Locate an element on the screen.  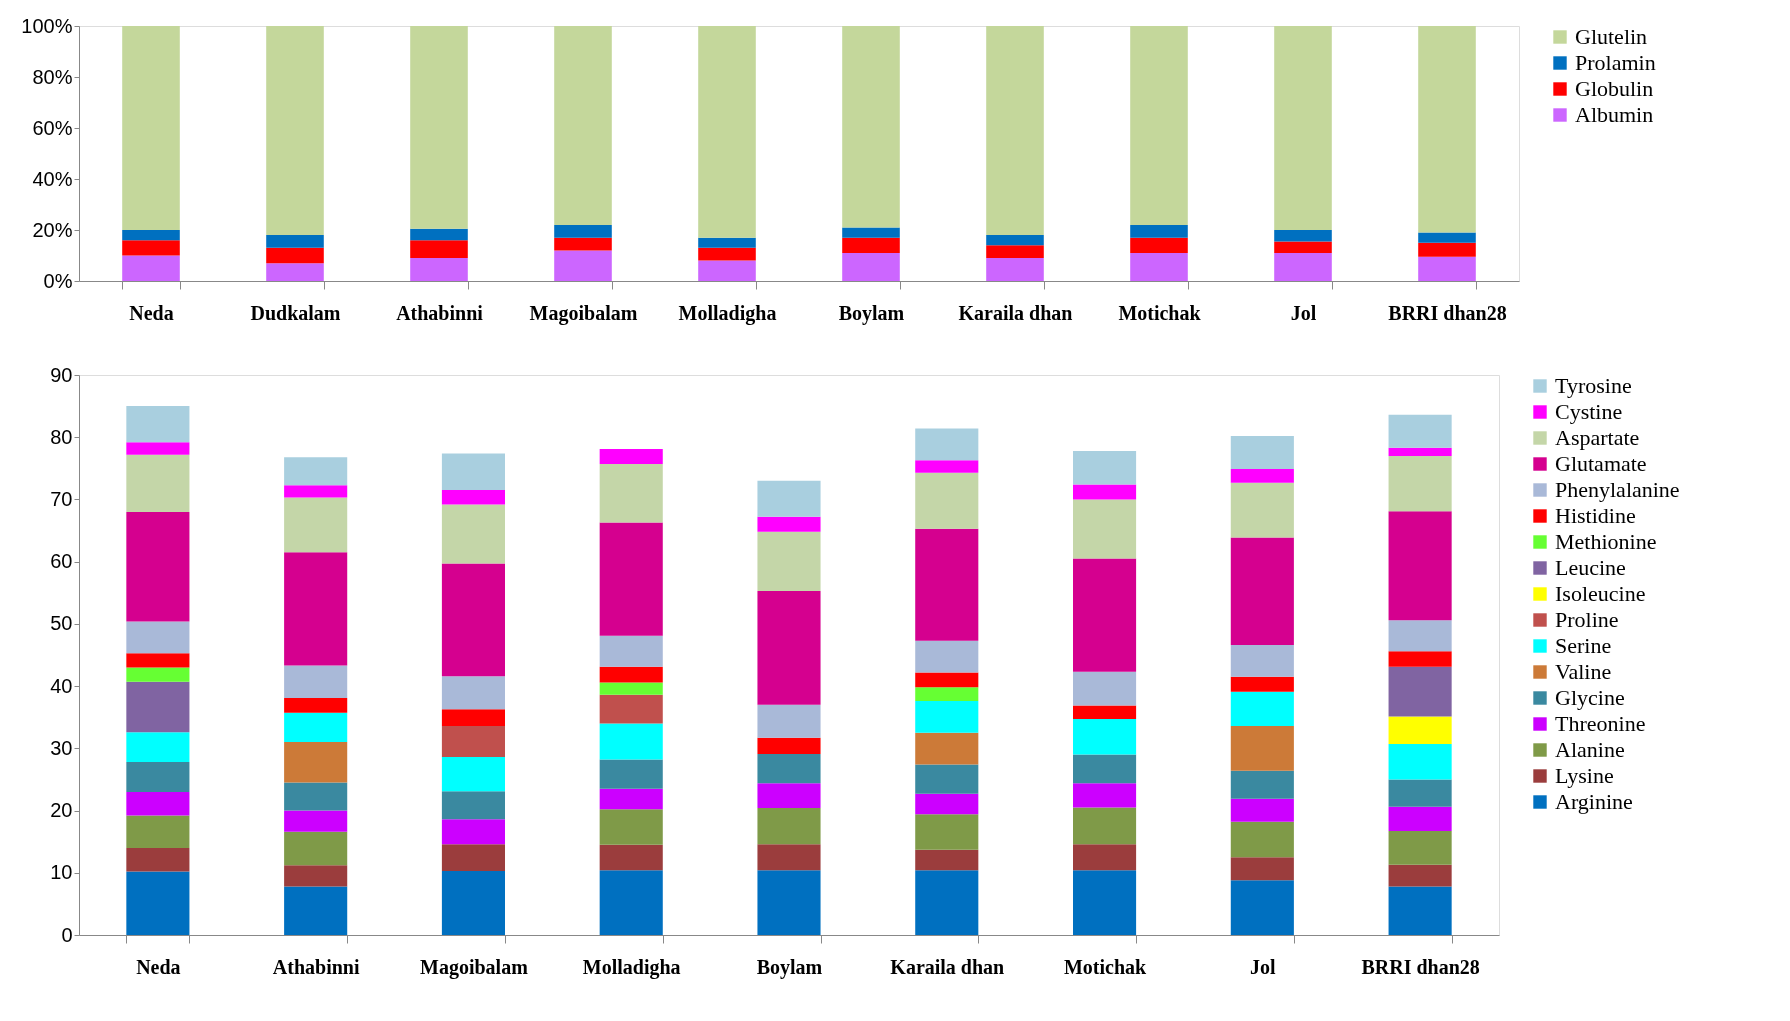
y-tick-label: 20% is located at coordinates (52, 229).